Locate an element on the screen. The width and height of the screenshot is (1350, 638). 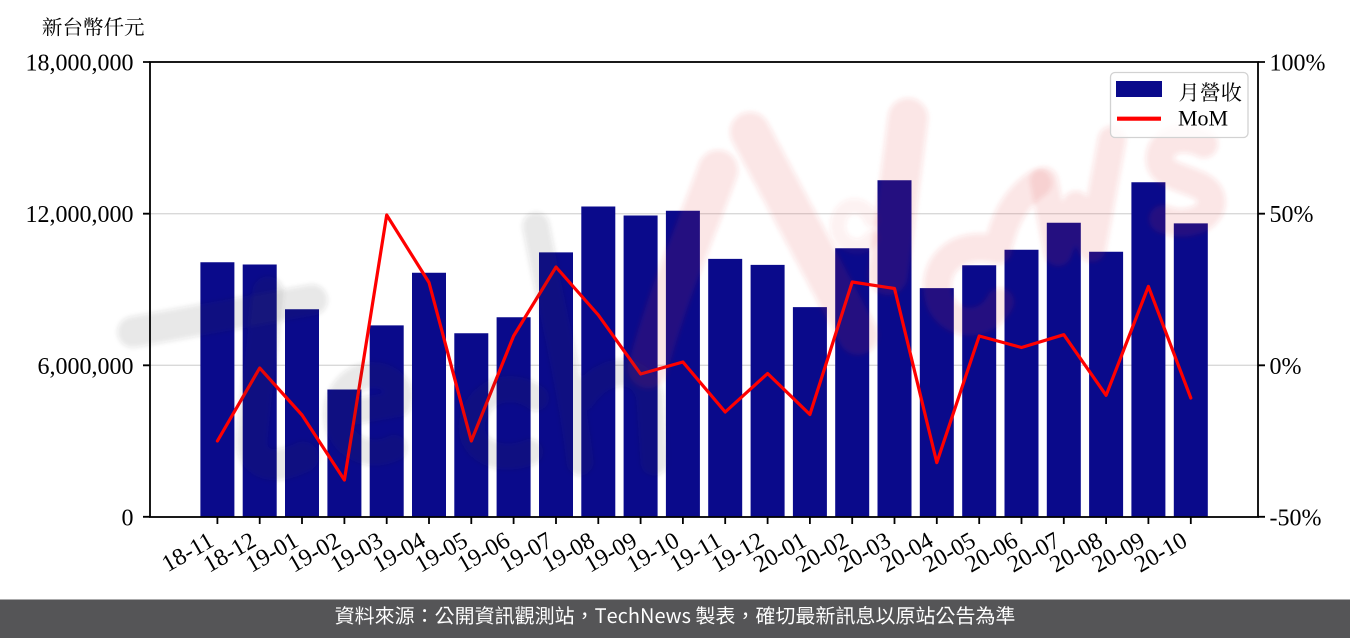
svg-text: 18,000,000 is located at coordinates (80, 64).